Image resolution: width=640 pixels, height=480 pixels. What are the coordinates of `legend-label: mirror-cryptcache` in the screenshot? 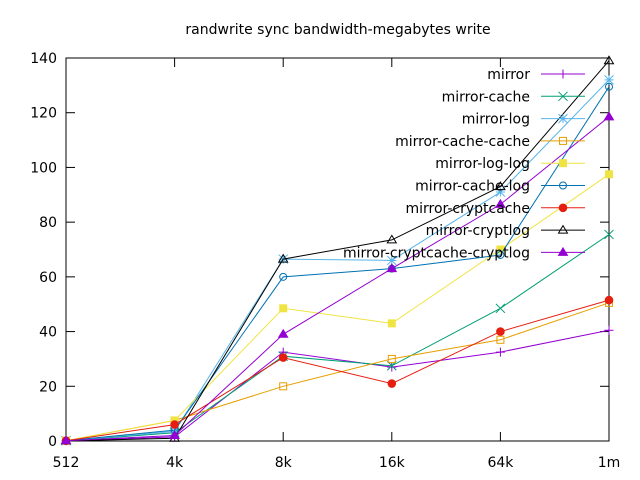 It's located at (467, 209).